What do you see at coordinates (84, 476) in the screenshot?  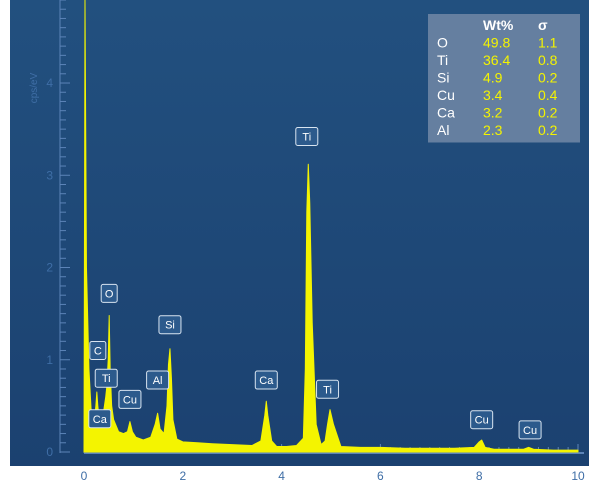 I see `x-tick-label: 0` at bounding box center [84, 476].